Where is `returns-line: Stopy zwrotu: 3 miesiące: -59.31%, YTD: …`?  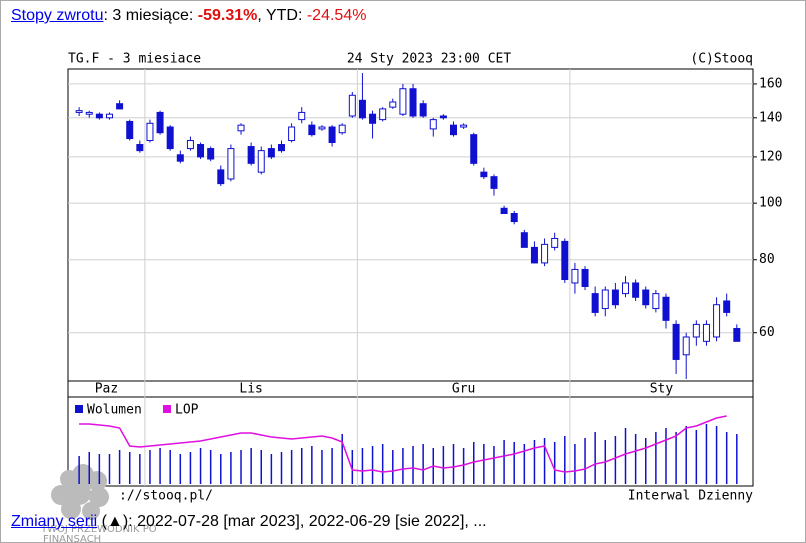
returns-line: Stopy zwrotu: 3 miesiące: -59.31%, YTD: … is located at coordinates (188, 16).